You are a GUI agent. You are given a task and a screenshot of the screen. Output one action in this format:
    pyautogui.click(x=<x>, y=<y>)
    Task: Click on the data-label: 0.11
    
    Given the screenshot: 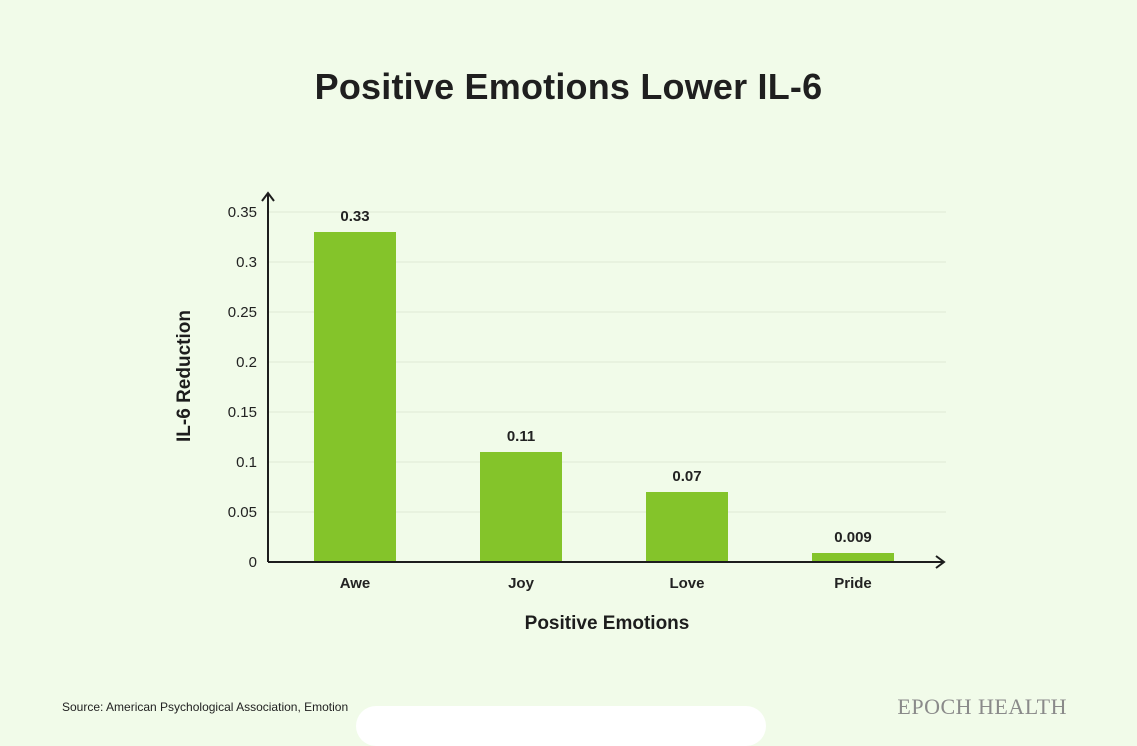 What is the action you would take?
    pyautogui.click(x=521, y=436)
    